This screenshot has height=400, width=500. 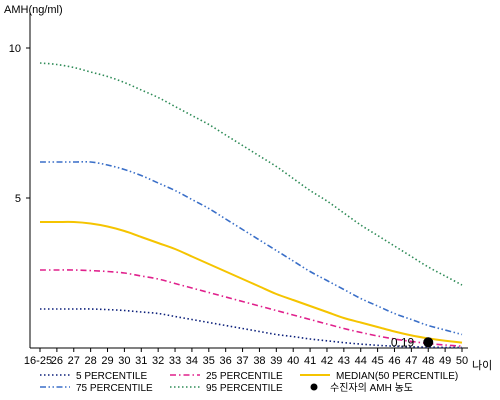 What do you see at coordinates (244, 376) in the screenshot?
I see `legend-label: 25 PERCENTILE` at bounding box center [244, 376].